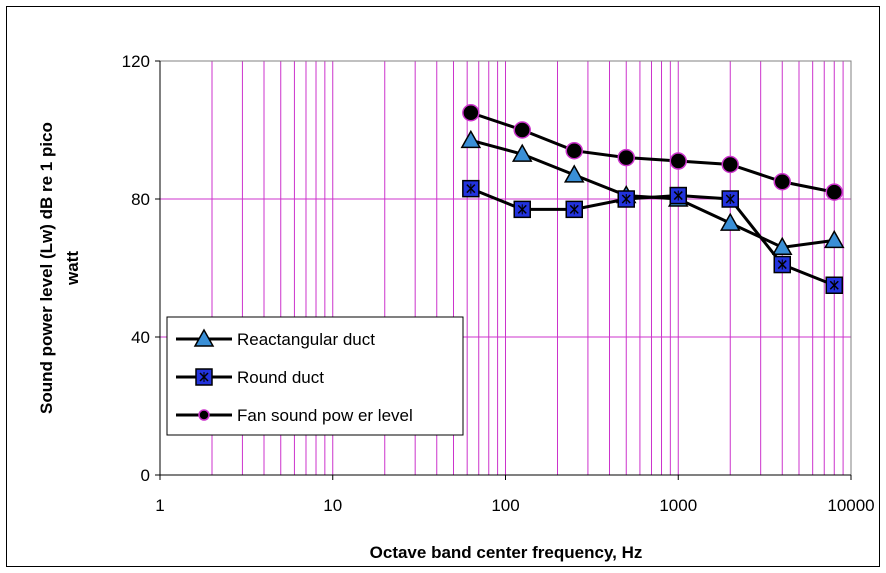 This screenshot has width=886, height=573. What do you see at coordinates (145, 475) in the screenshot?
I see `y-tick-label: 0` at bounding box center [145, 475].